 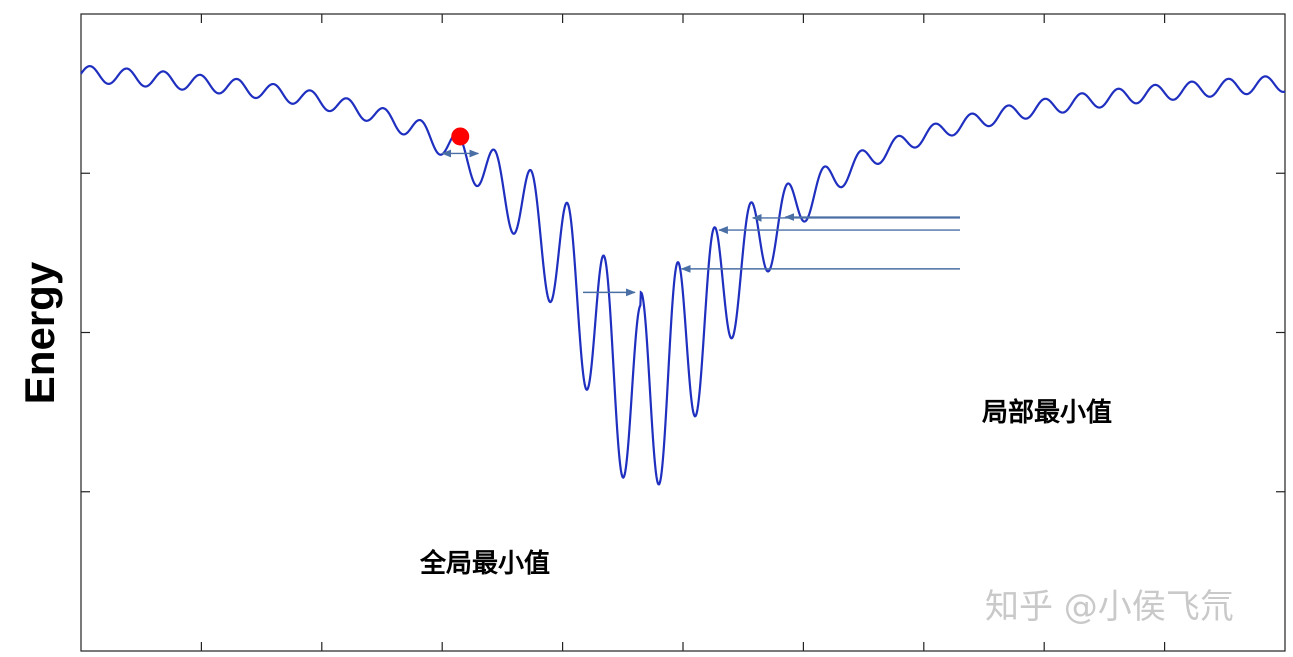 What do you see at coordinates (460, 136) in the screenshot?
I see `ball-marker` at bounding box center [460, 136].